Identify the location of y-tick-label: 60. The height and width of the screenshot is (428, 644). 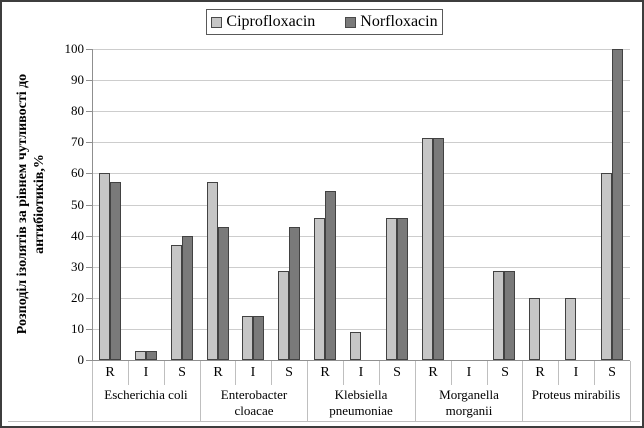
(77, 172).